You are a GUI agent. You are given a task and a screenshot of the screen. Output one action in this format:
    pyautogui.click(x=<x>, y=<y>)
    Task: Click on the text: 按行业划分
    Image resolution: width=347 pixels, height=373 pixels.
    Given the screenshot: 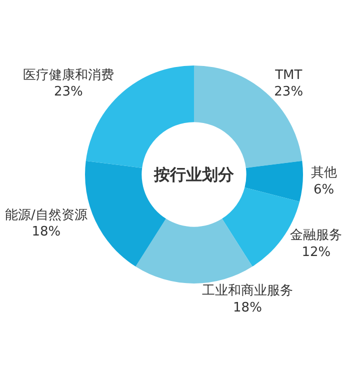 What is the action you would take?
    pyautogui.click(x=194, y=174)
    